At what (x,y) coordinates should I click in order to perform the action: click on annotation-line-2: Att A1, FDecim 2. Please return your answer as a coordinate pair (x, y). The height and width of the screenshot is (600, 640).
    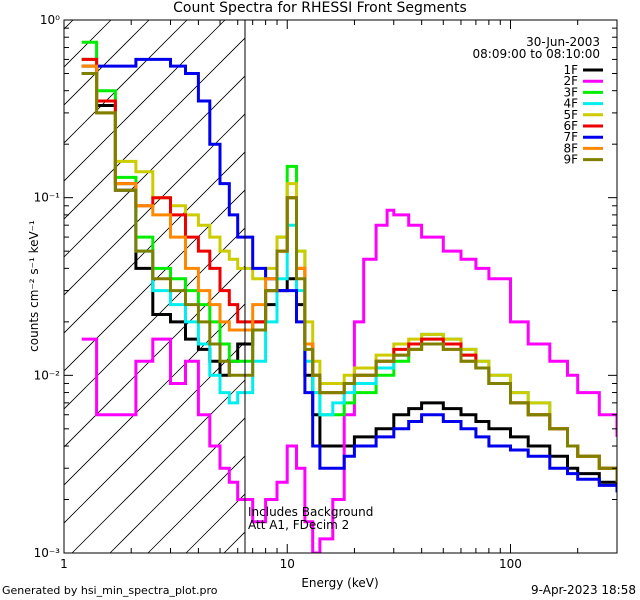
    Looking at the image, I should click on (298, 525).